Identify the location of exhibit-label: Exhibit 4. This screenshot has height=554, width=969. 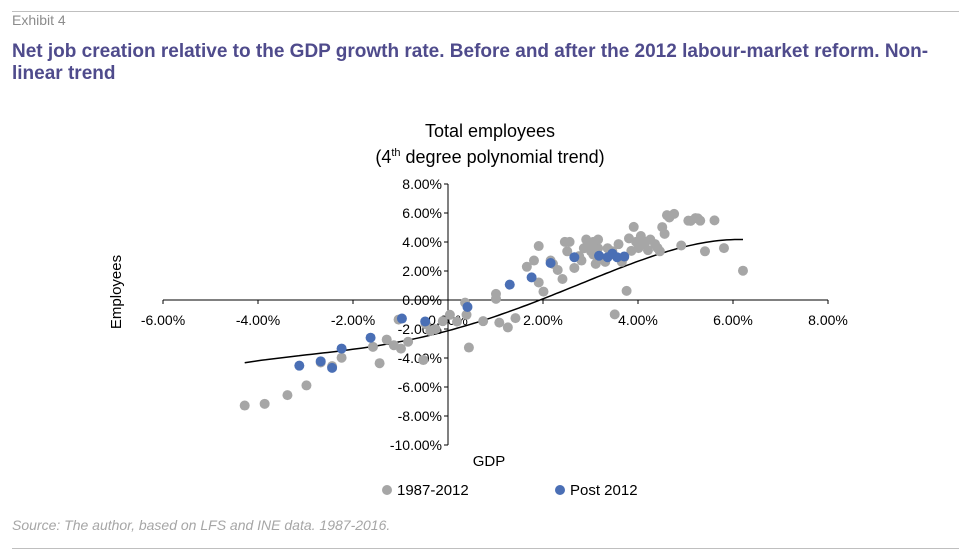
(39, 20).